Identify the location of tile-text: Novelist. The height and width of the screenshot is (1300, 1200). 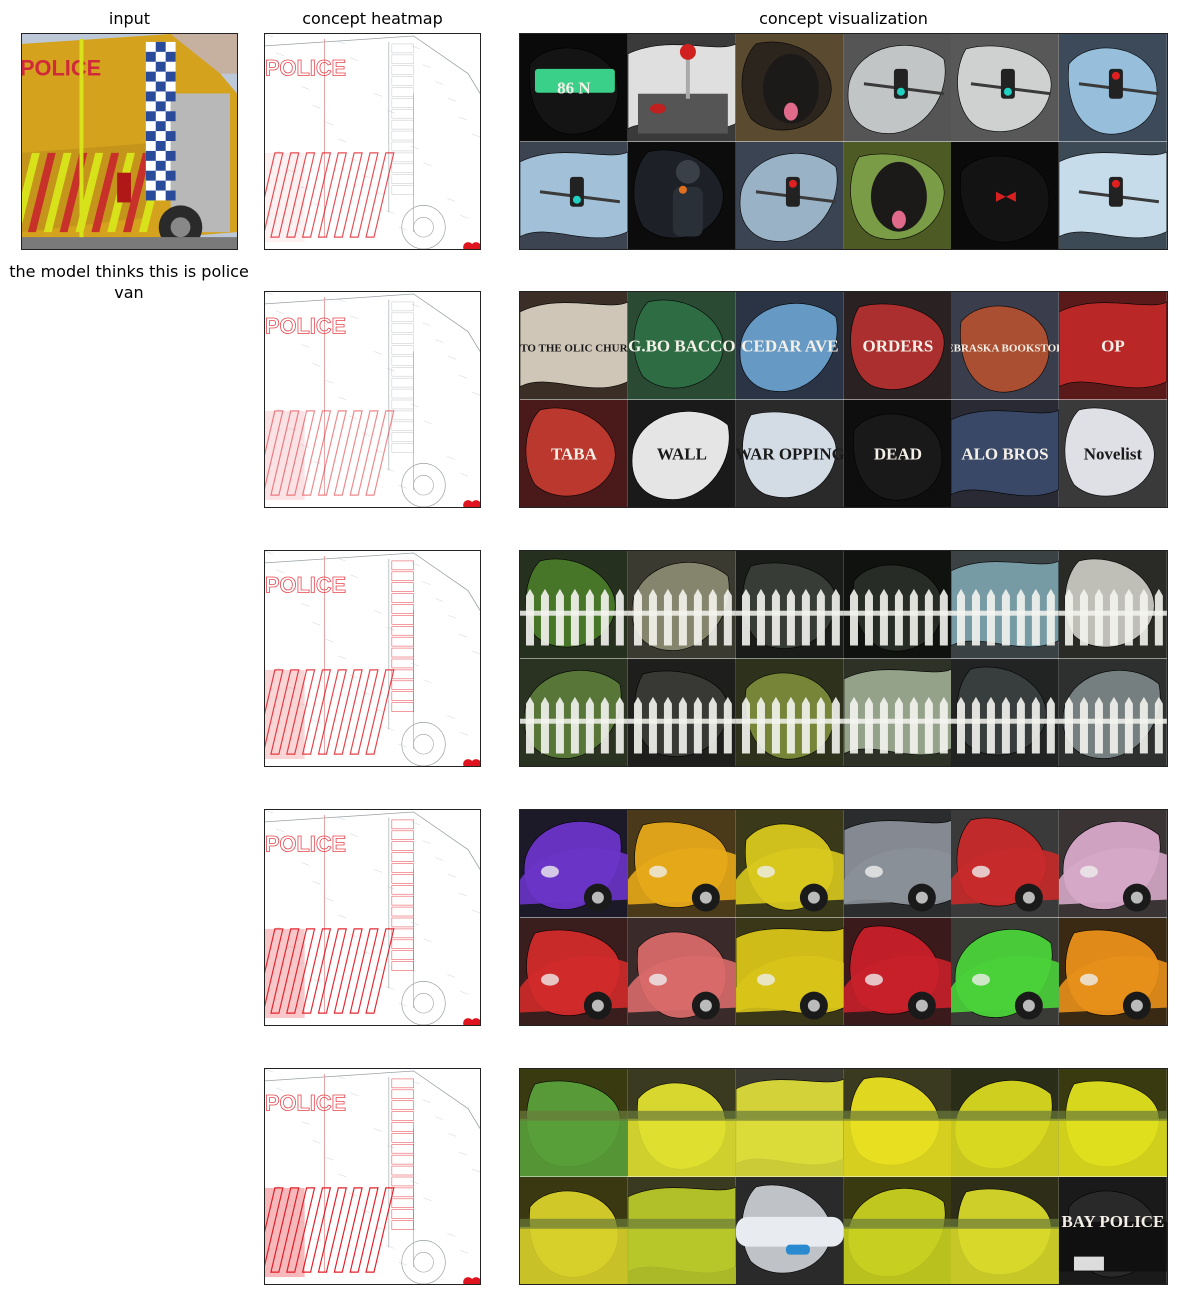
(1113, 453).